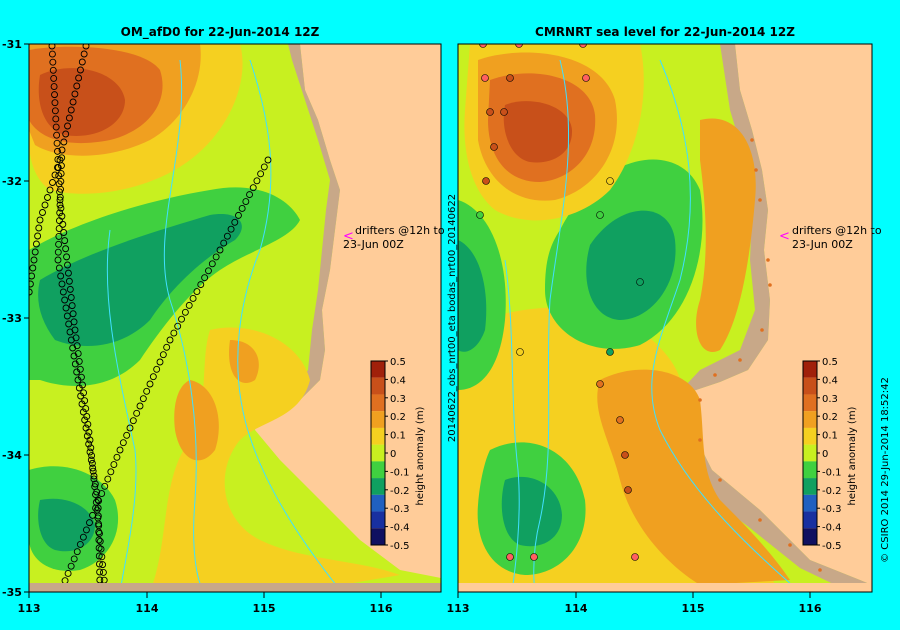 This screenshot has height=630, width=900. What do you see at coordinates (205, 603) in the screenshot?
I see `left-lon-ticks: 113 114 115 116` at bounding box center [205, 603].